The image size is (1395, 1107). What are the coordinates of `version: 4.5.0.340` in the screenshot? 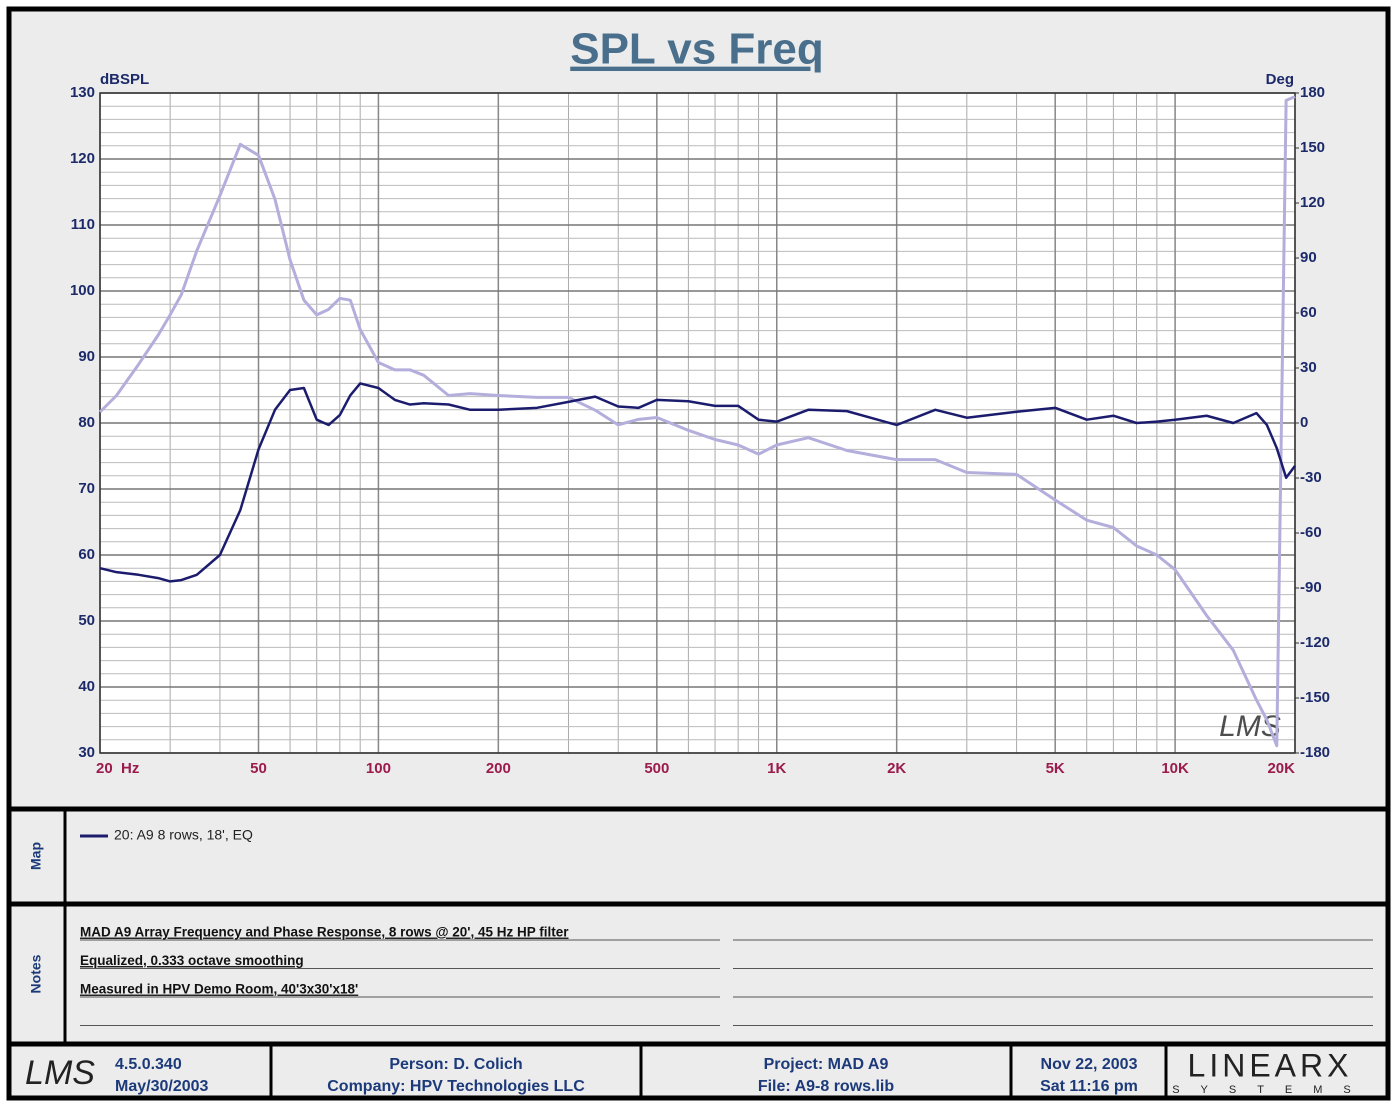 It's located at (148, 1064).